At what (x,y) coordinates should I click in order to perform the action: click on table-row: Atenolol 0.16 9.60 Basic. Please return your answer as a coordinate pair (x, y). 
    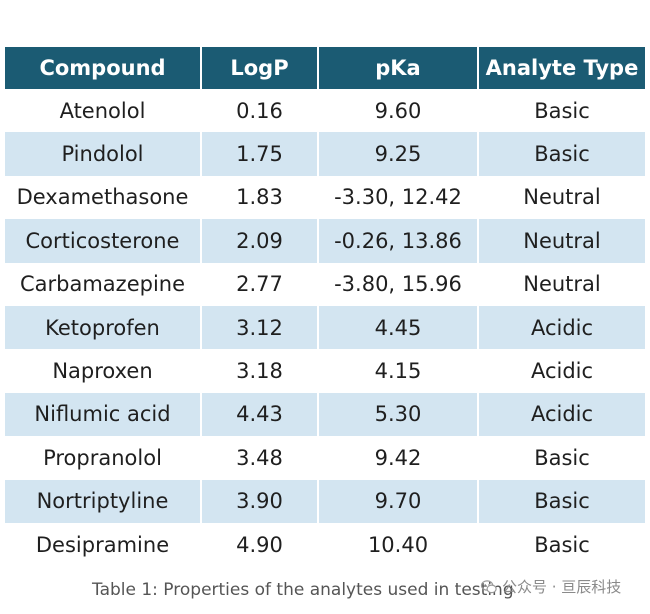
    Looking at the image, I should click on (325, 111).